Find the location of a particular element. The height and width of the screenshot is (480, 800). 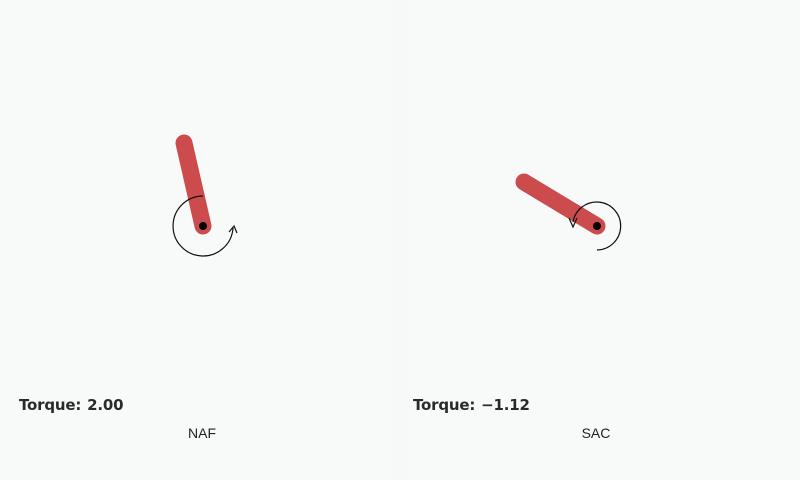

naf-torque-value: 2.00 is located at coordinates (105, 405).